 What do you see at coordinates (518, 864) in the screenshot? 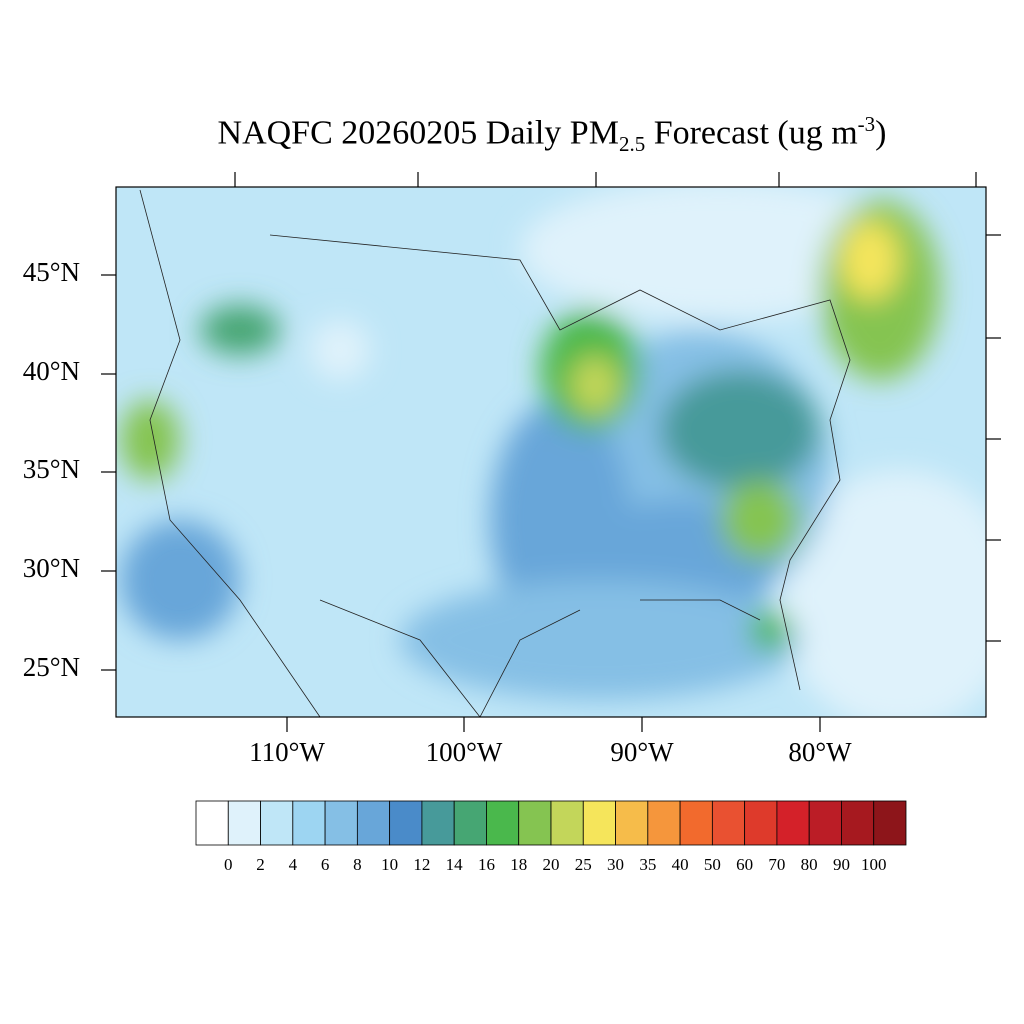
I see `colorbar-label: 18` at bounding box center [518, 864].